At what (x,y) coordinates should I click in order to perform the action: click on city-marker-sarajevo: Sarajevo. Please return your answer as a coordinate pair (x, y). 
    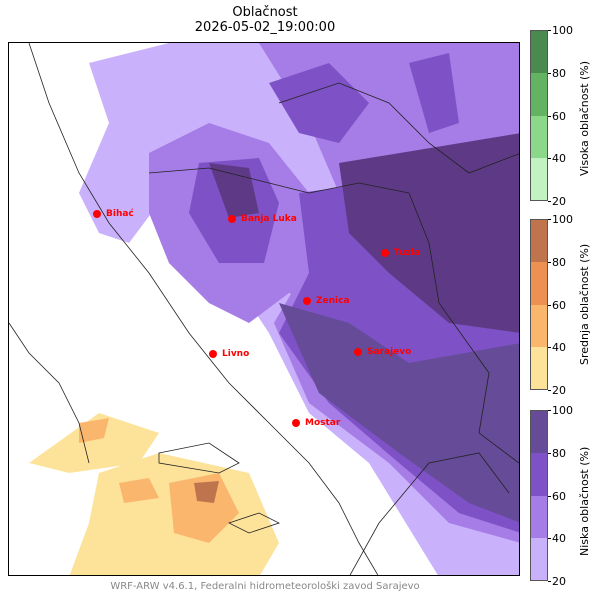
    Looking at the image, I should click on (382, 352).